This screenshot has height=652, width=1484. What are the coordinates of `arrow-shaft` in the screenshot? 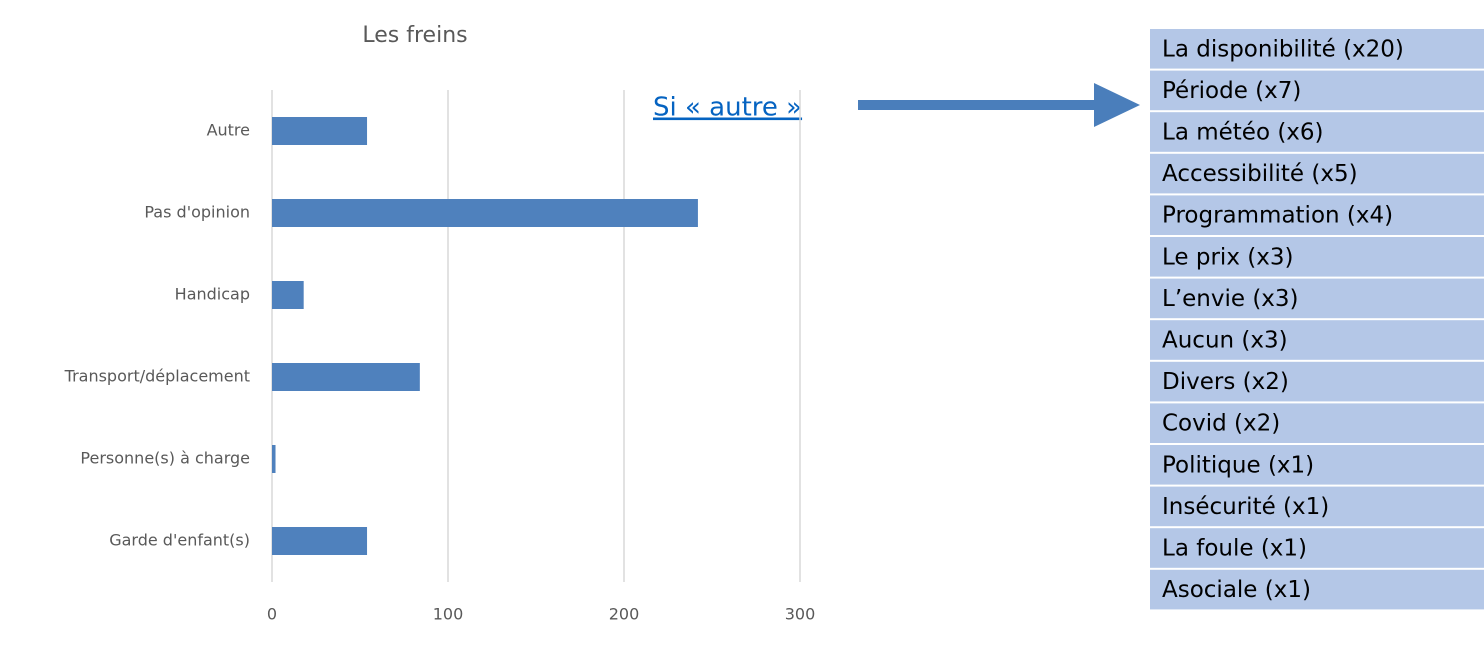 It's located at (978, 105).